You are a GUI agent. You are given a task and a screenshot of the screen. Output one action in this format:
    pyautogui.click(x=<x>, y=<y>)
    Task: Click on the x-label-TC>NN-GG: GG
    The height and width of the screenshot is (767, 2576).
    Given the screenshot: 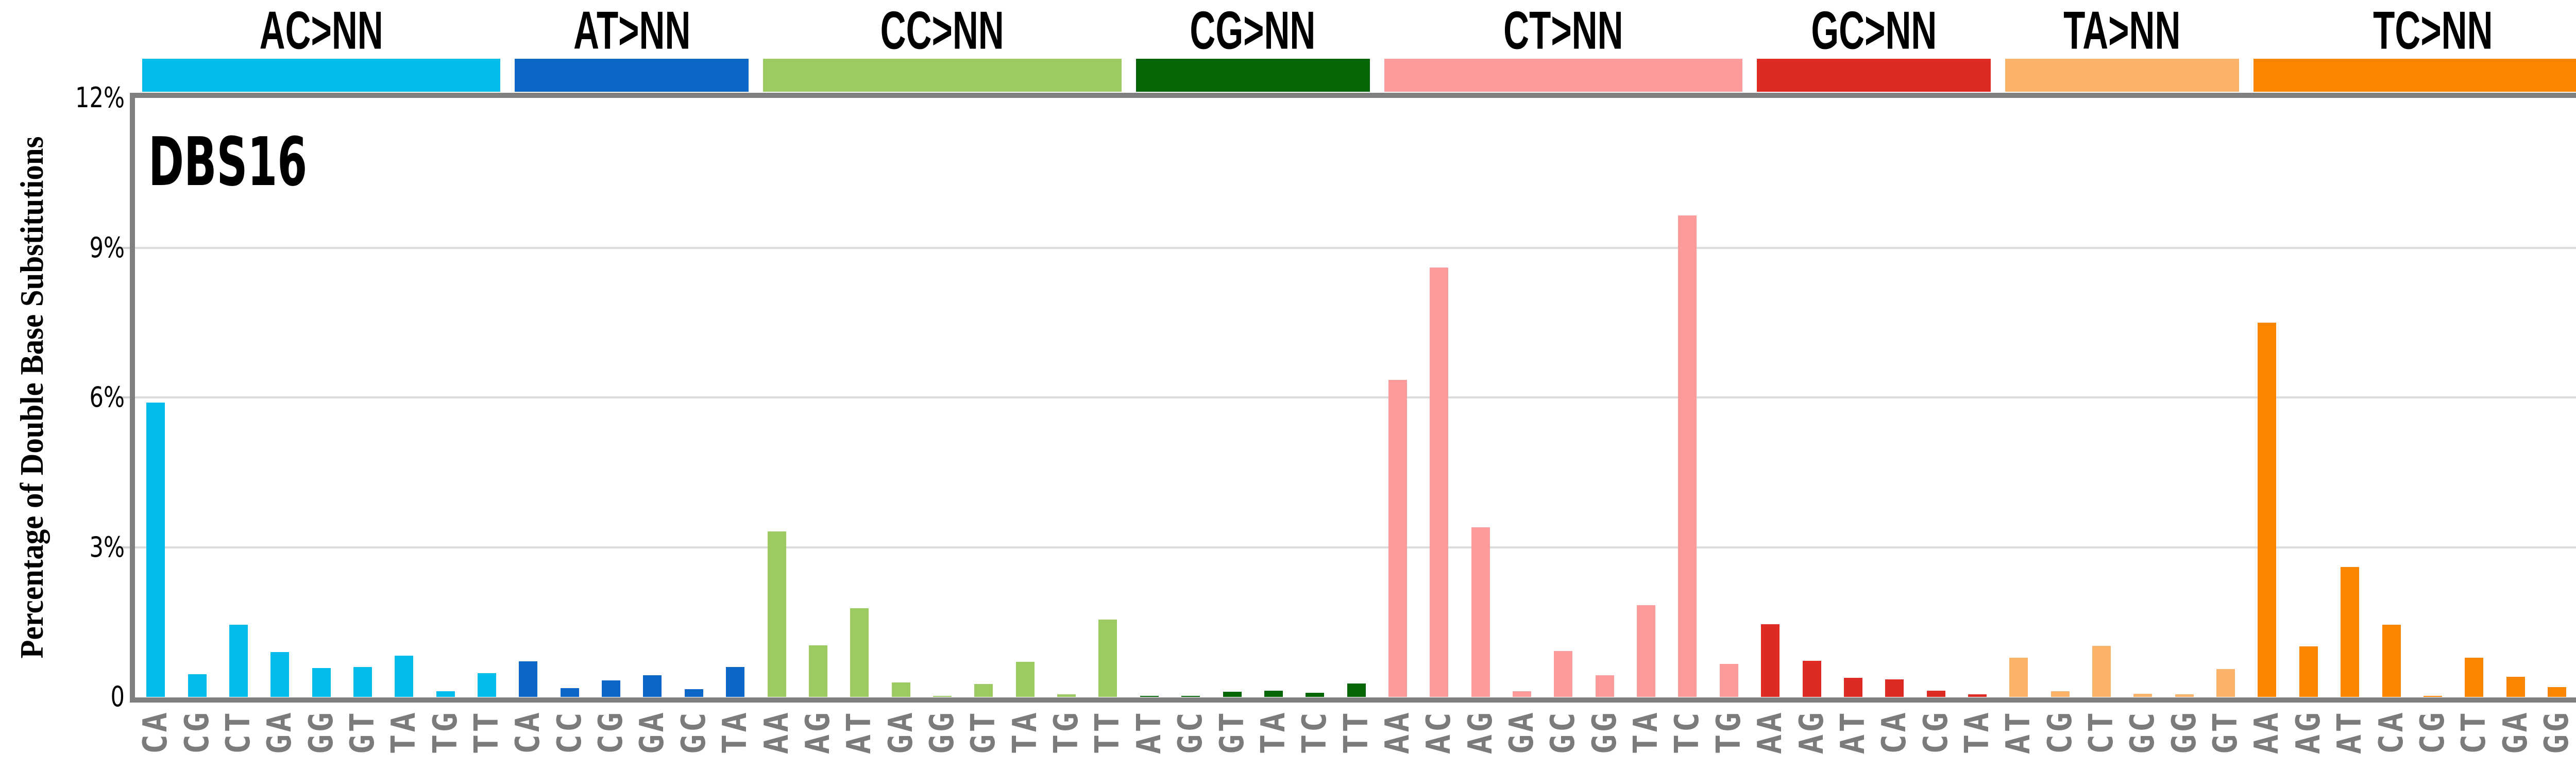 What is the action you would take?
    pyautogui.click(x=2553, y=738)
    